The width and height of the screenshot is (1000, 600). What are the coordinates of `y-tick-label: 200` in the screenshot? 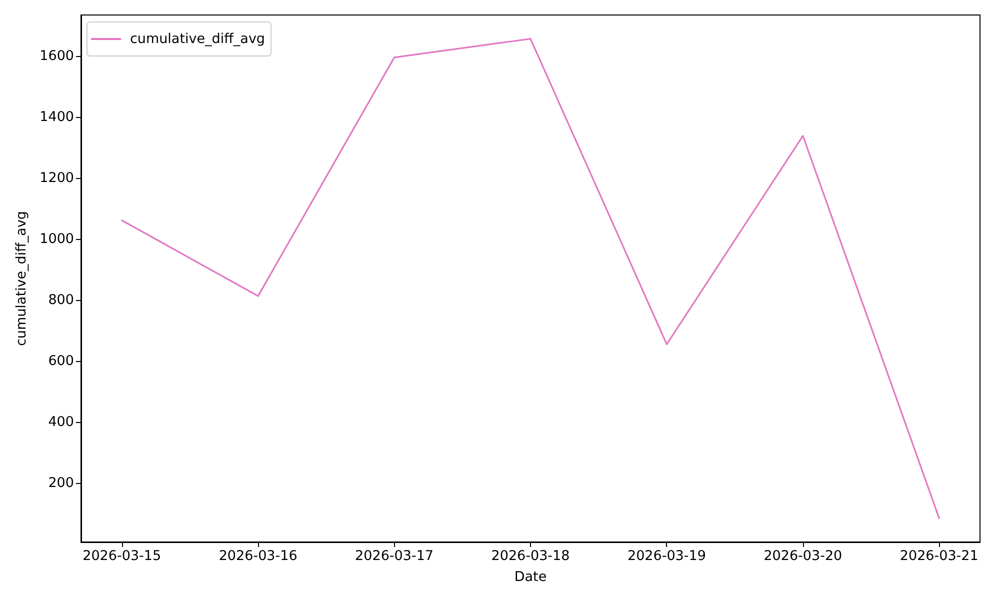 It's located at (61, 483).